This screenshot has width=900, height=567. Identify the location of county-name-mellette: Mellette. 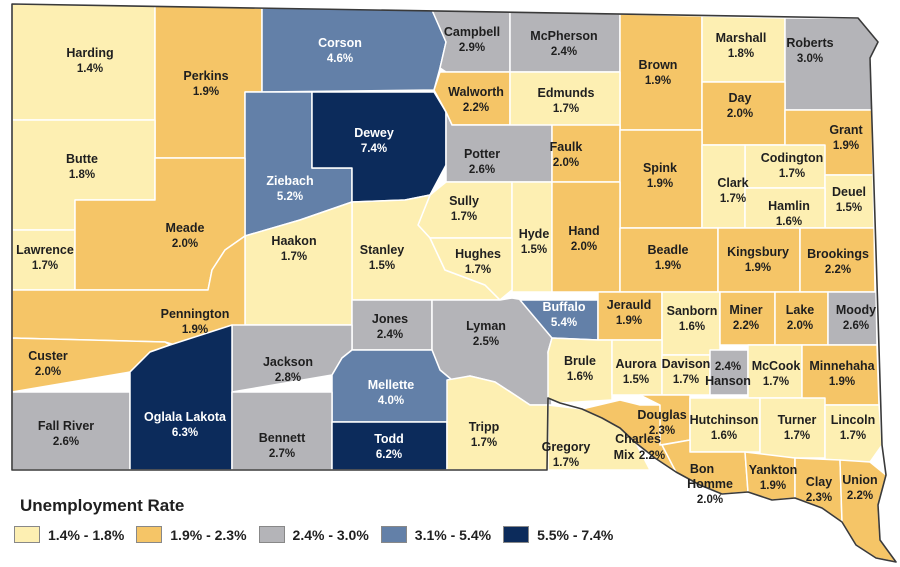
(391, 385).